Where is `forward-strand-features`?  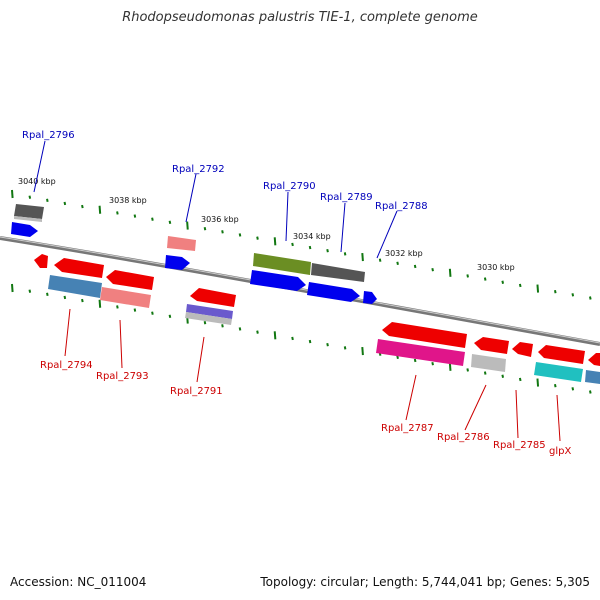 forward-strand-features is located at coordinates (194, 254).